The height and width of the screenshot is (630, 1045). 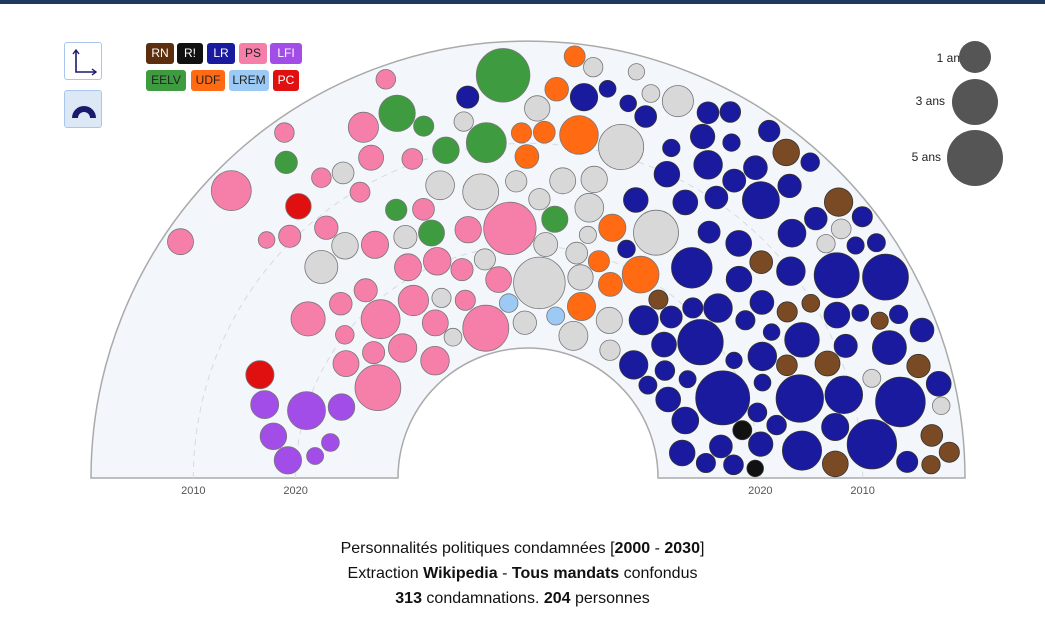 I want to click on semicircle-view-button, so click(x=83, y=109).